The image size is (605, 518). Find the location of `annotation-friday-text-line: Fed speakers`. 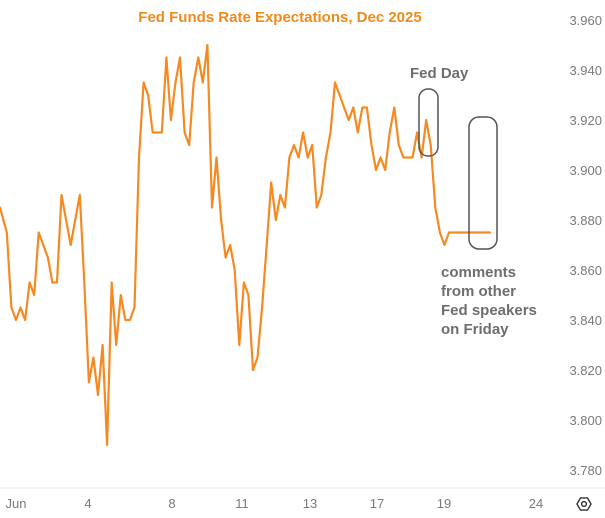

annotation-friday-text-line: Fed speakers is located at coordinates (489, 310).